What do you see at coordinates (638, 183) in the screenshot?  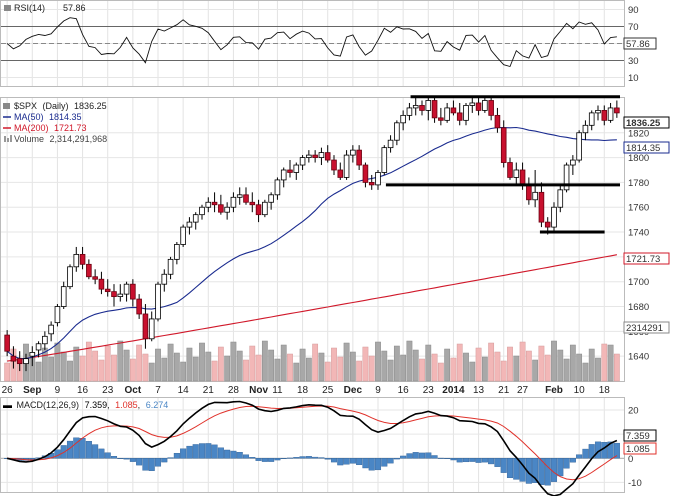 I see `price-tick-label: 1780` at bounding box center [638, 183].